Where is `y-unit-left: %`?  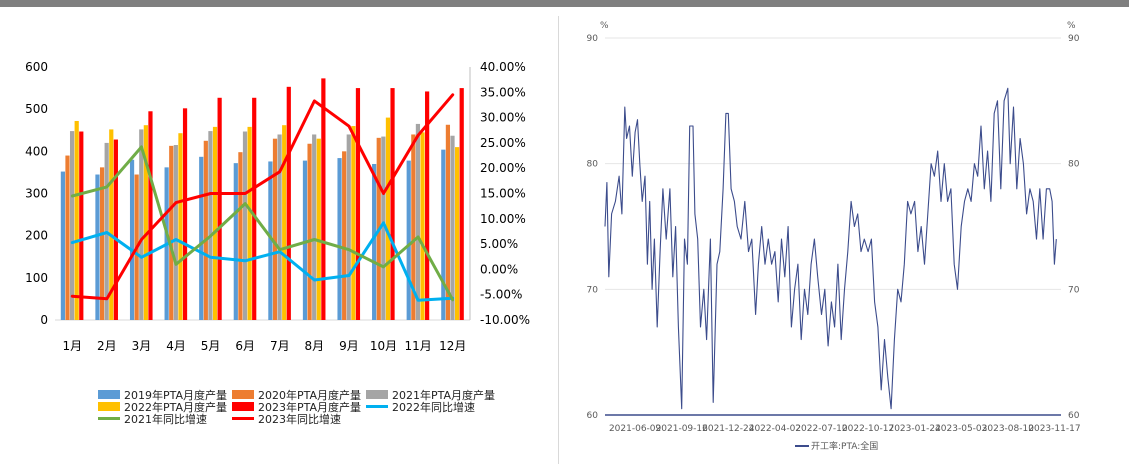
y-unit-left: % is located at coordinates (604, 26).